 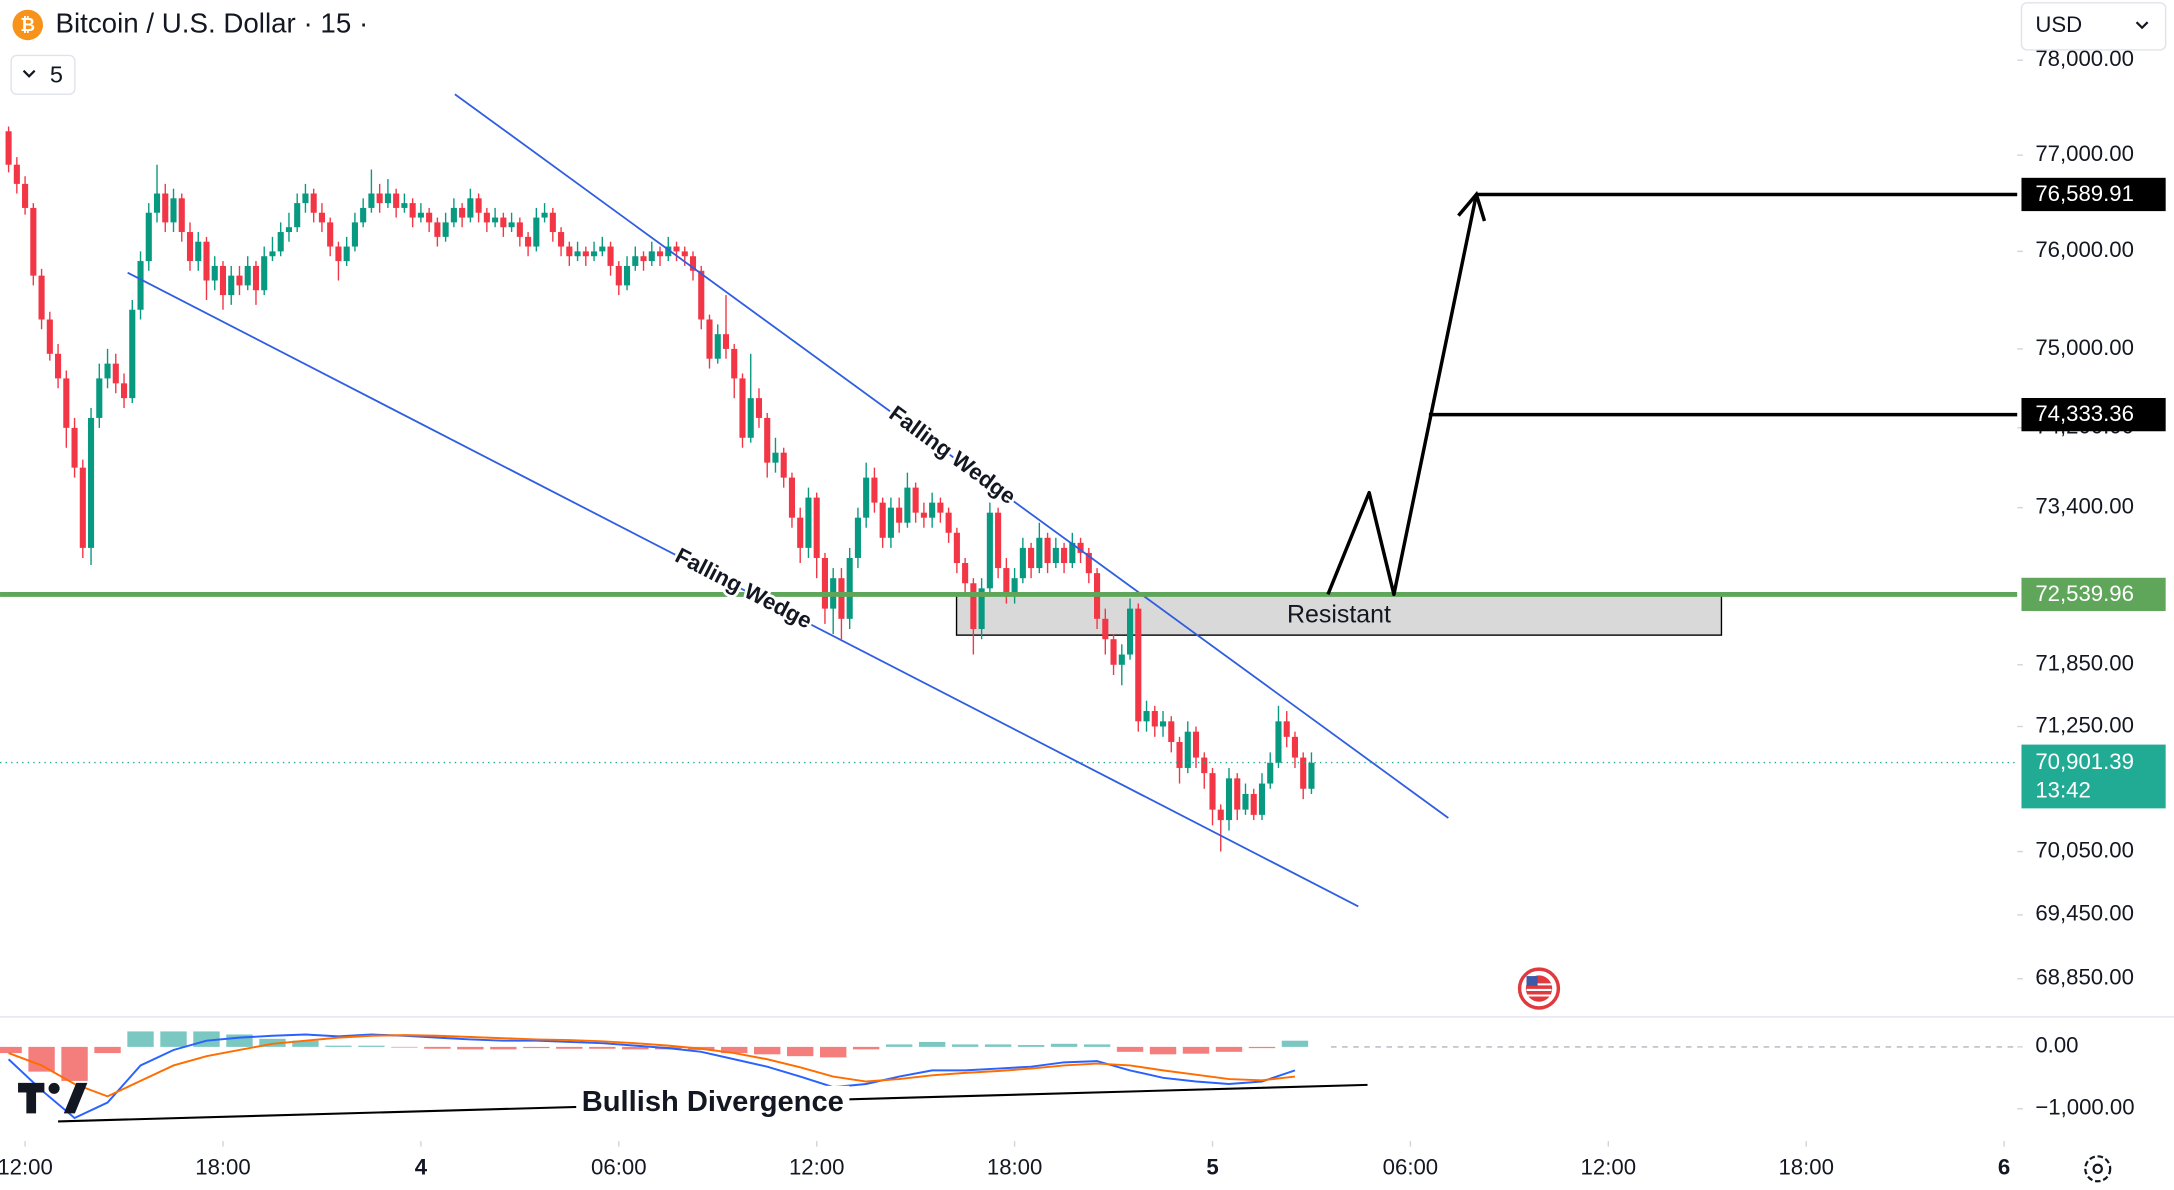 What do you see at coordinates (2084, 849) in the screenshot?
I see `y-tick-label: 70,050.00` at bounding box center [2084, 849].